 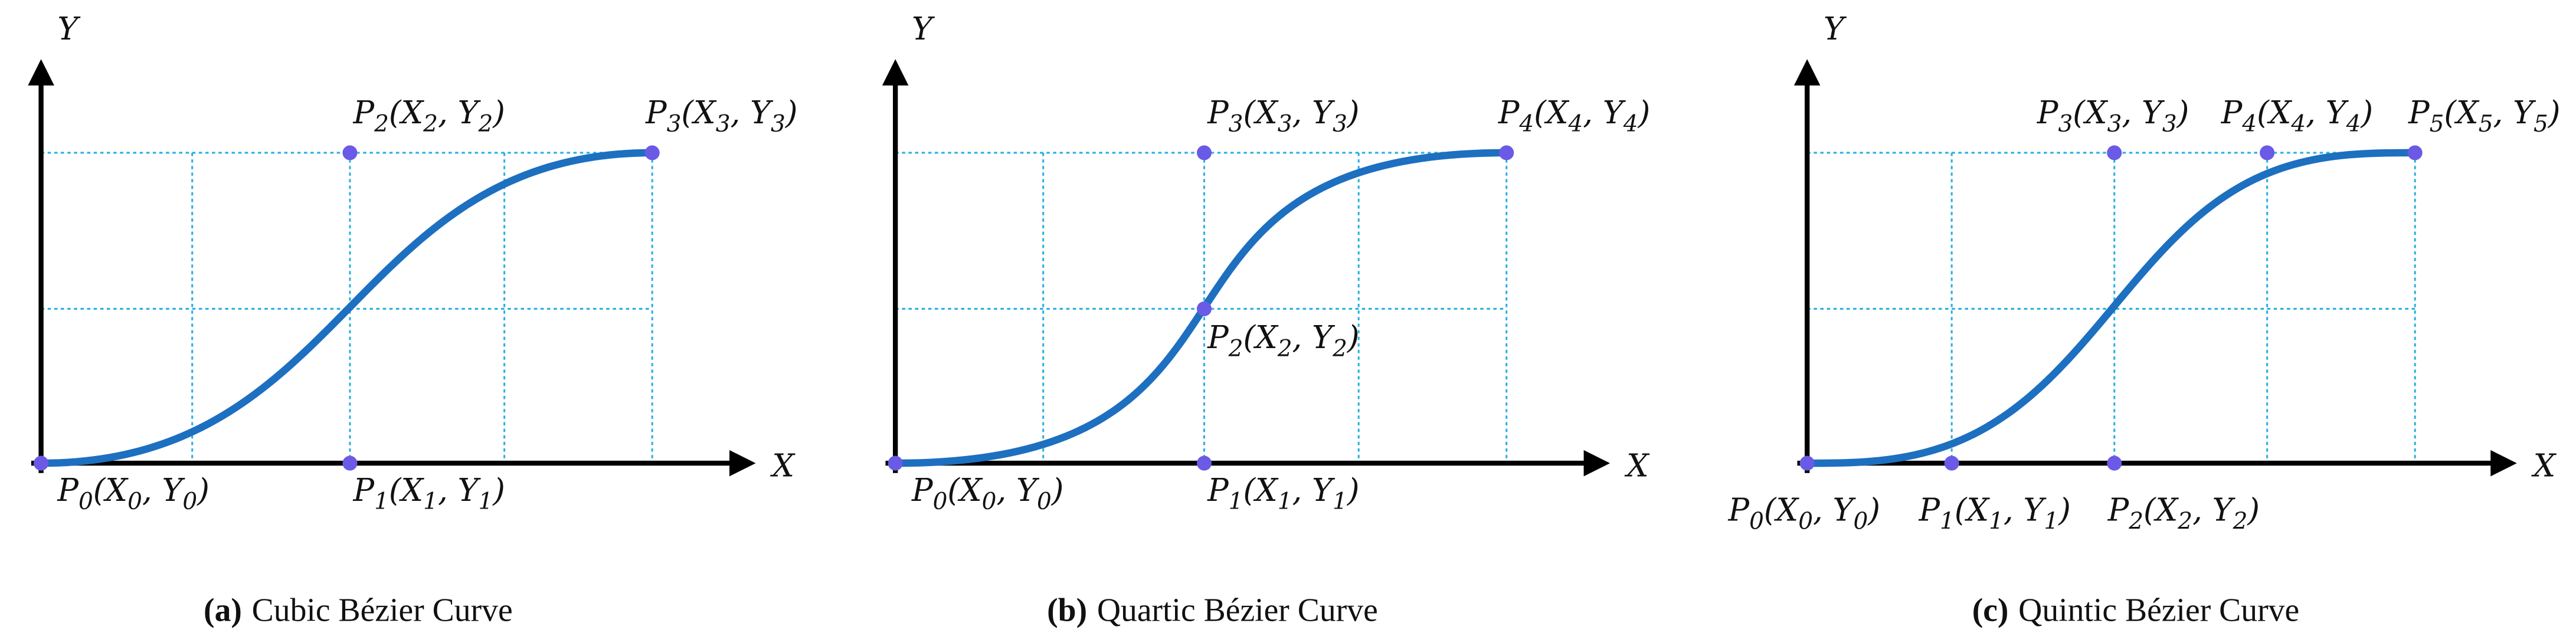 I want to click on caption: (b) Quartic Bézier Curve, so click(x=1212, y=610).